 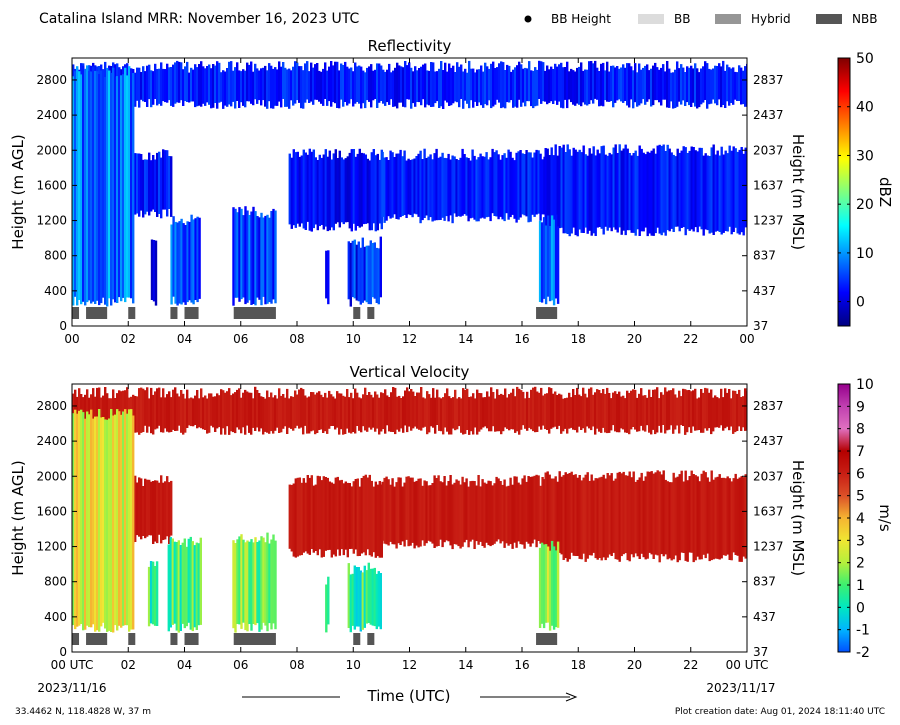 I want to click on x-tick-label: 00, so click(x=746, y=339).